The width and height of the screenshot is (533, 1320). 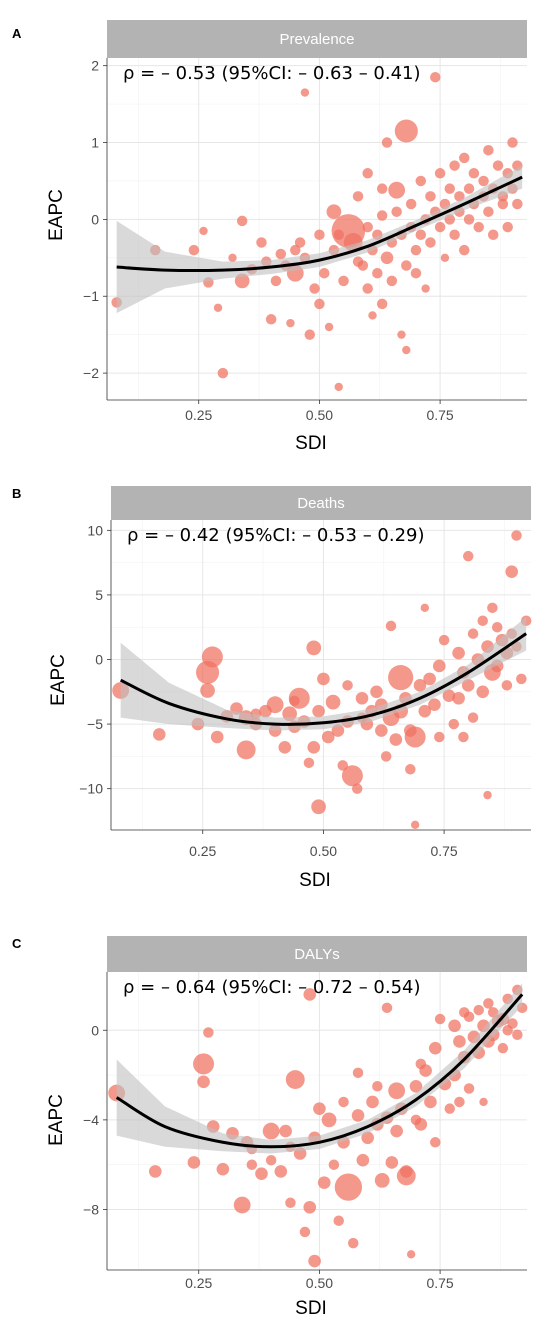 I want to click on facet-strip-title: DALYs, so click(x=317, y=954).